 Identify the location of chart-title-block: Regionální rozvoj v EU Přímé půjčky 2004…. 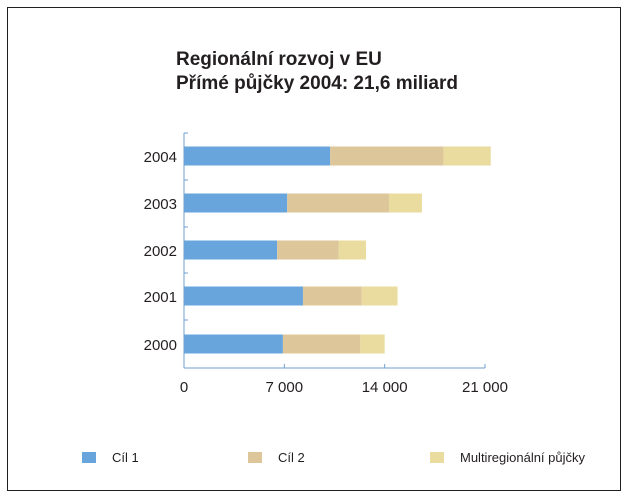
(317, 72).